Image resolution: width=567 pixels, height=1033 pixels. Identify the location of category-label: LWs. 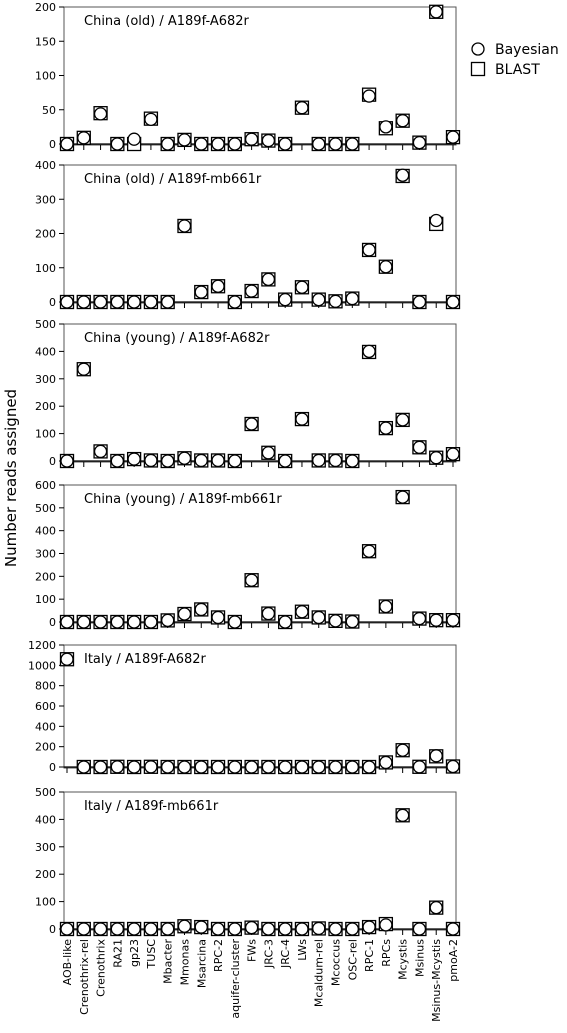
(302, 950).